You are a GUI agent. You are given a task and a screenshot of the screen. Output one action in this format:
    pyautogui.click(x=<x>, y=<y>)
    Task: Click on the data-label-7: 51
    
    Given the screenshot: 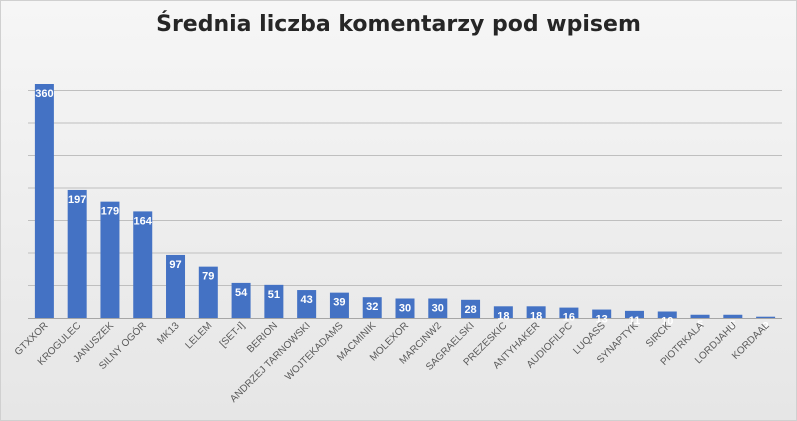 What is the action you would take?
    pyautogui.click(x=274, y=295)
    